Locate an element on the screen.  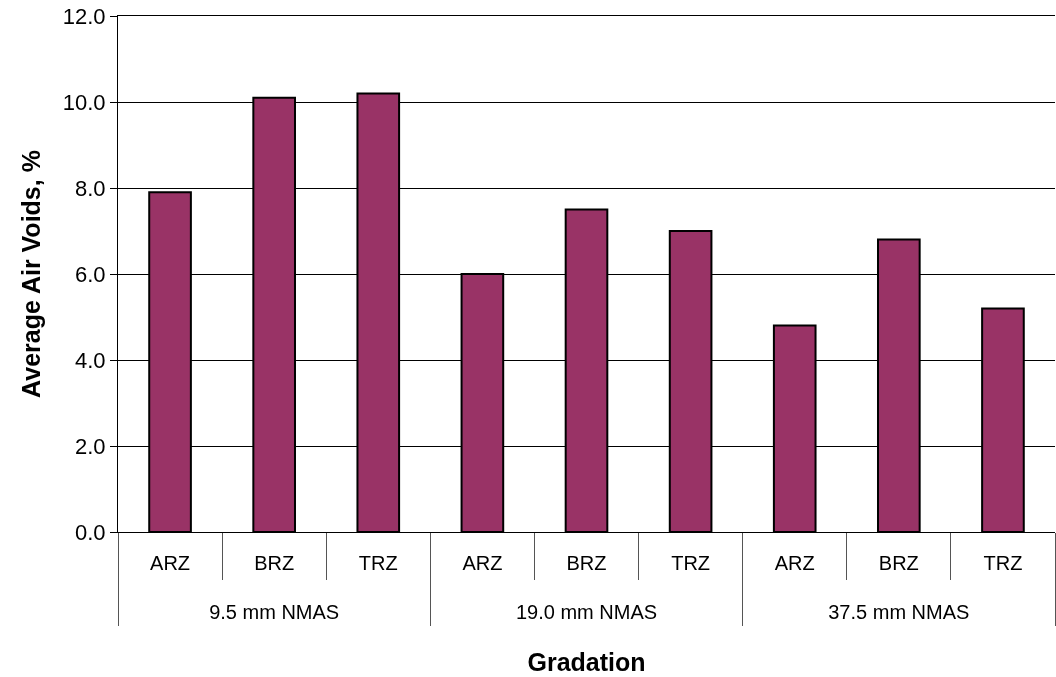
y-tick-label: 6.0 is located at coordinates (90, 274).